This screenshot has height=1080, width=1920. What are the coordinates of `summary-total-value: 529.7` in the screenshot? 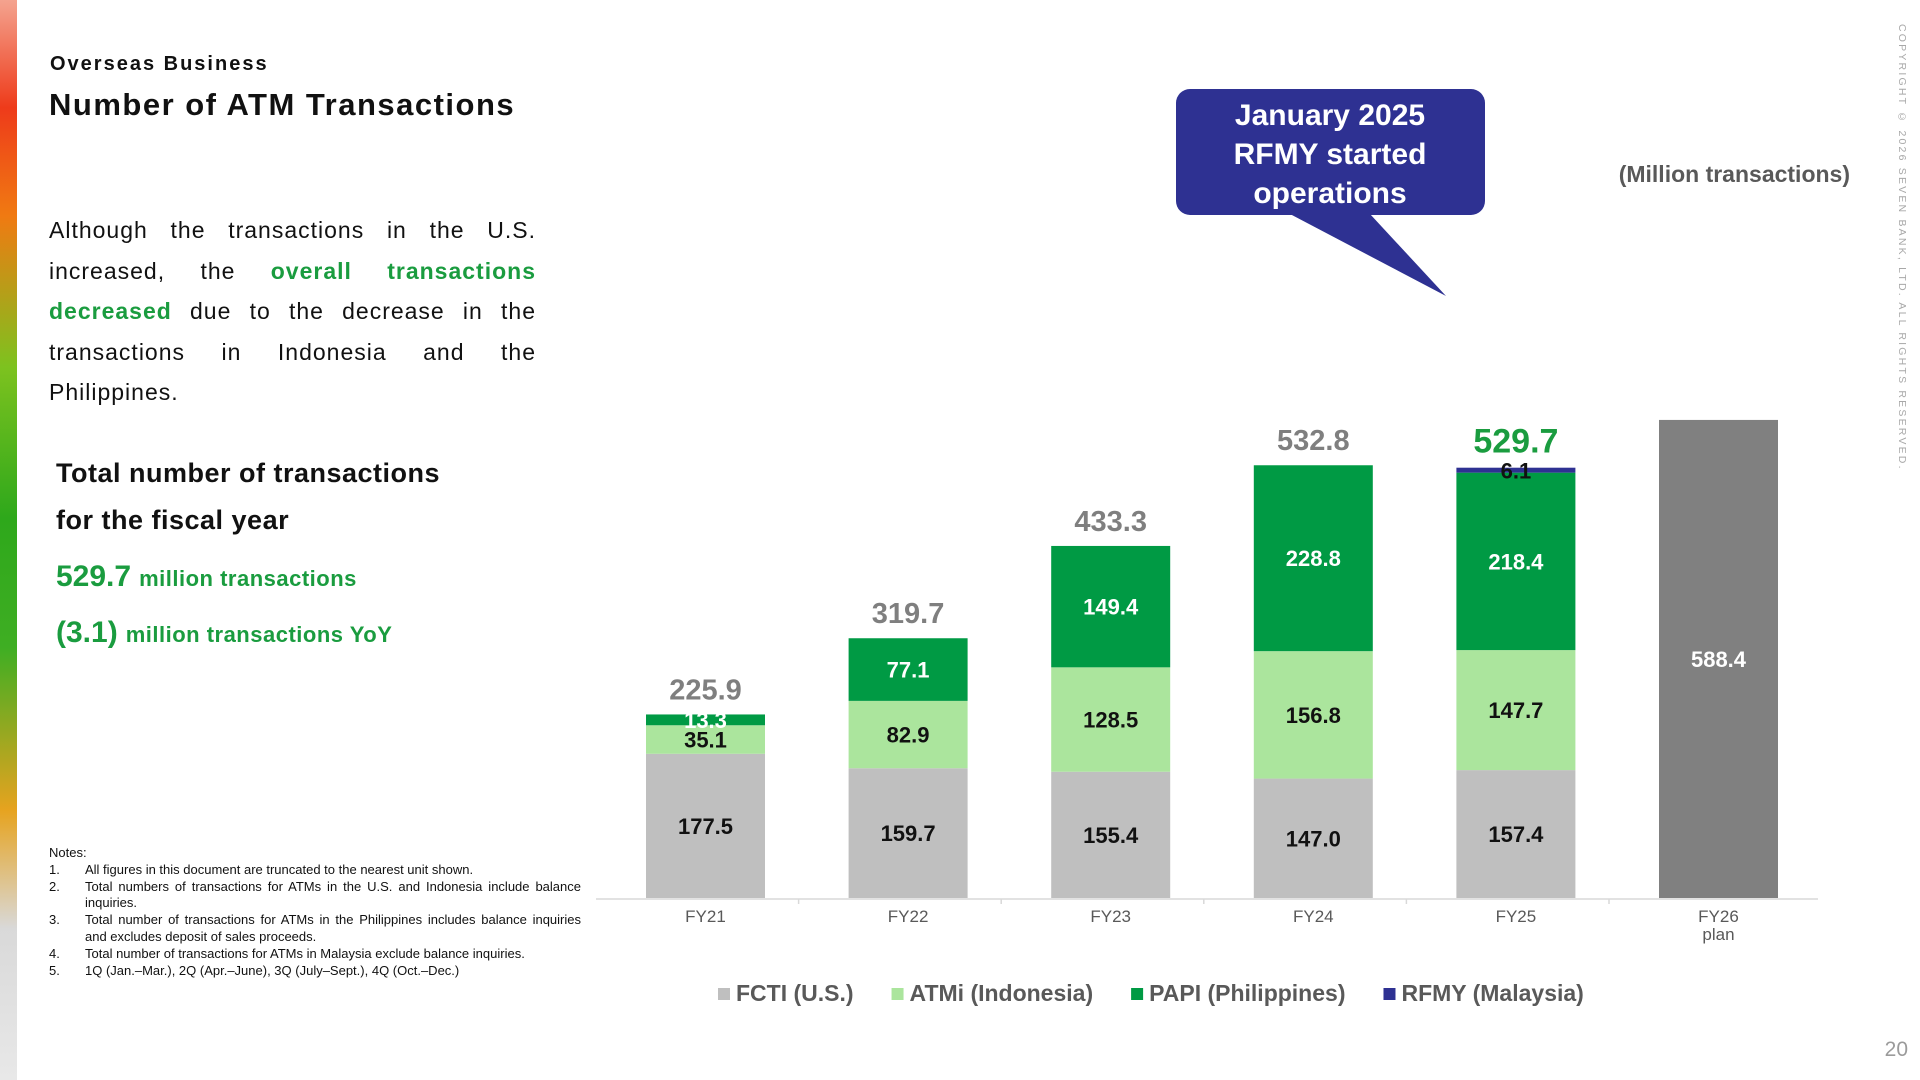 It's located at (94, 576).